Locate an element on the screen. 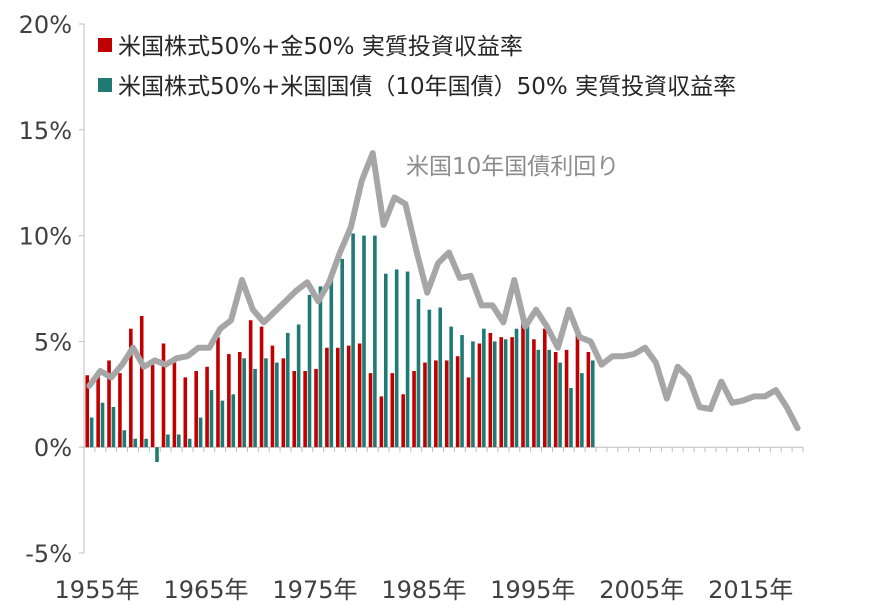 The height and width of the screenshot is (612, 872). x-tick-label: 1965年 is located at coordinates (205, 590).